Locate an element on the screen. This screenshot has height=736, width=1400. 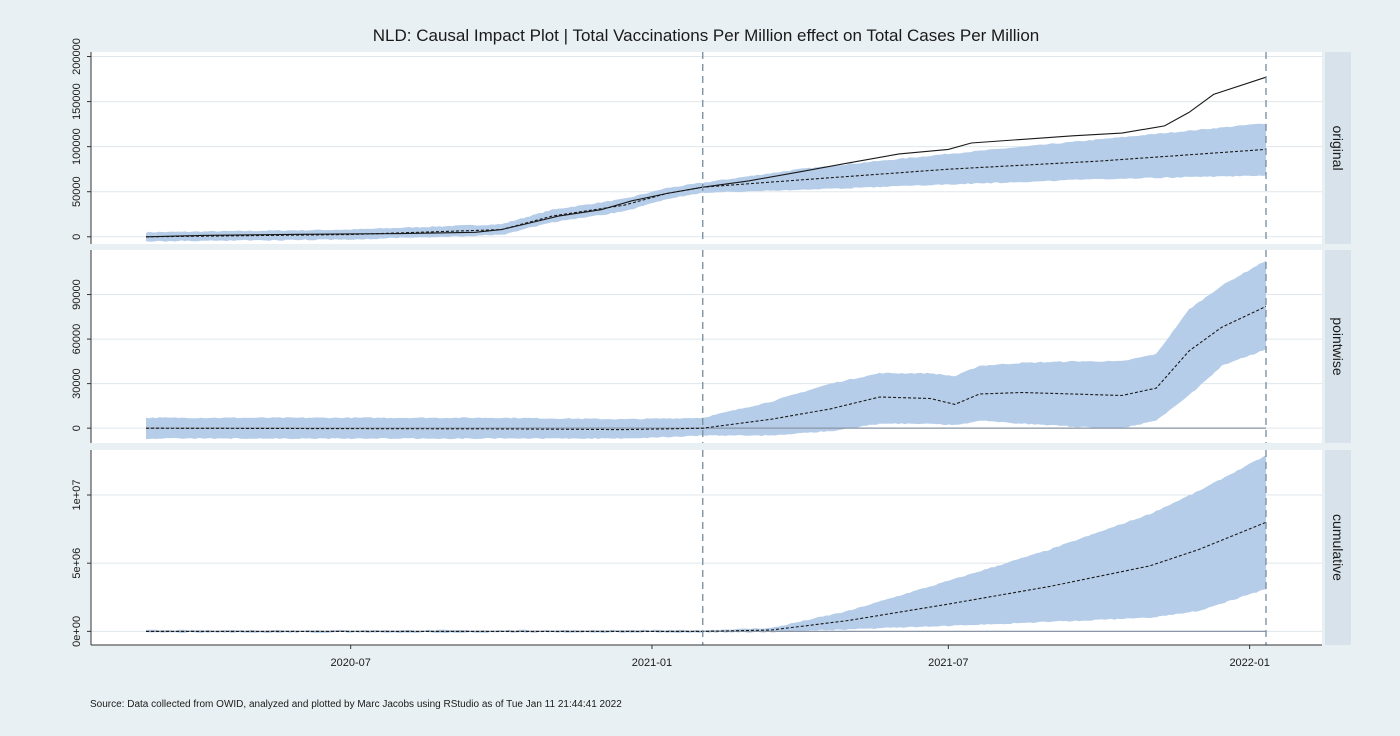
facet-strip-label: original is located at coordinates (1338, 147).